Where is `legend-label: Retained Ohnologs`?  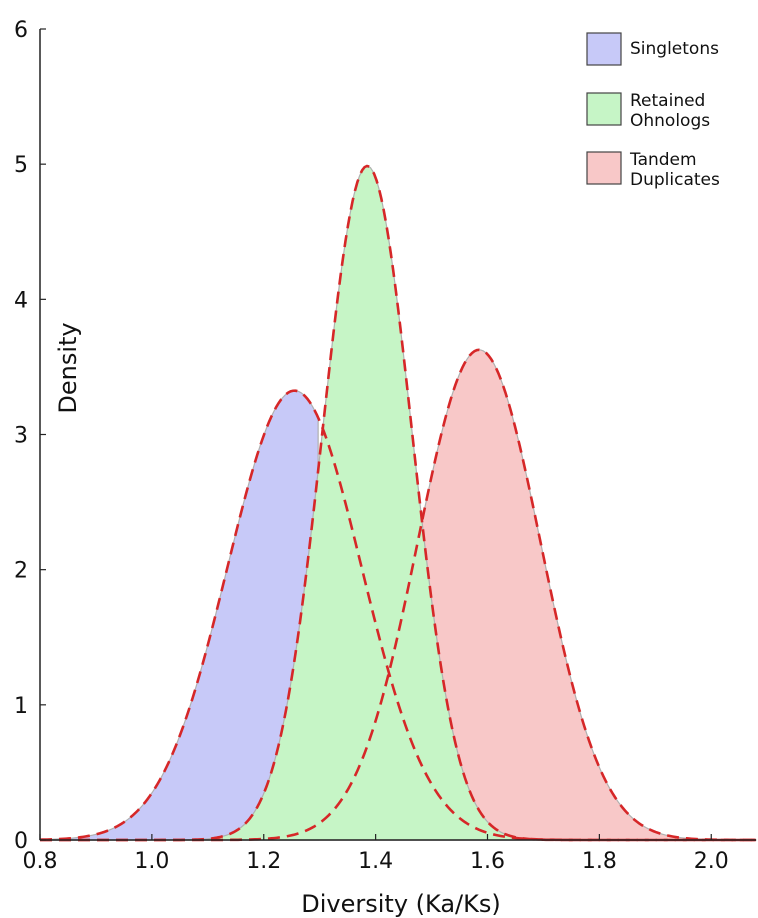 legend-label: Retained Ohnologs is located at coordinates (670, 111).